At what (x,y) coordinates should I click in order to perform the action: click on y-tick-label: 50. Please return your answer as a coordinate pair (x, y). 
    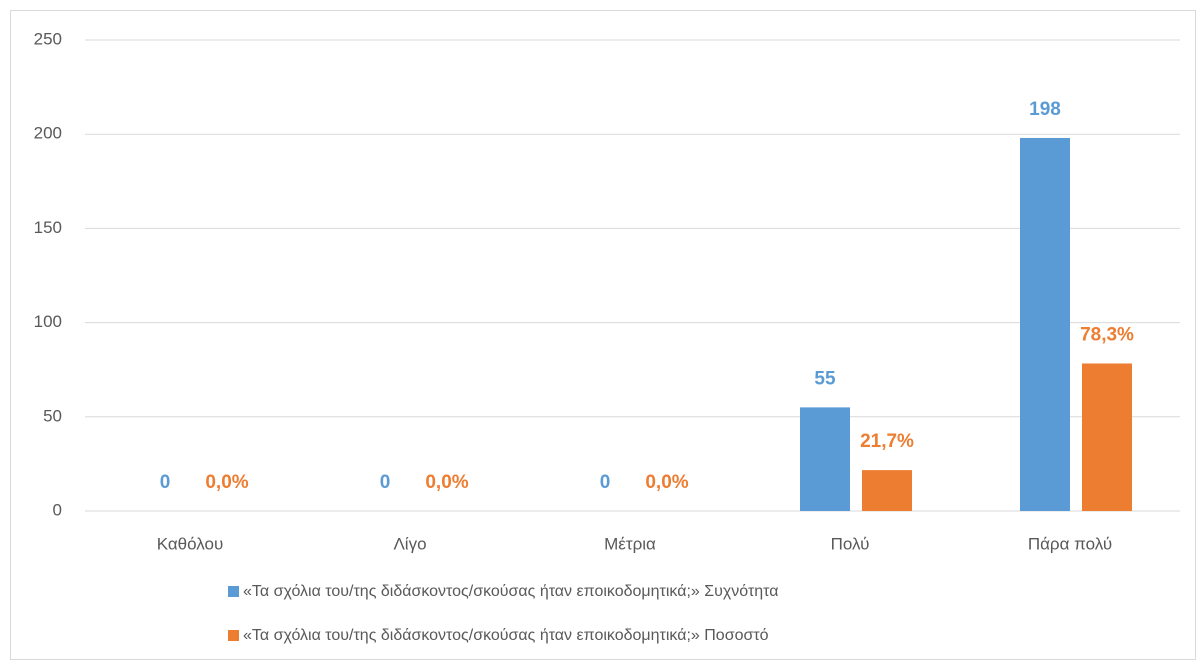
    Looking at the image, I should click on (52, 415).